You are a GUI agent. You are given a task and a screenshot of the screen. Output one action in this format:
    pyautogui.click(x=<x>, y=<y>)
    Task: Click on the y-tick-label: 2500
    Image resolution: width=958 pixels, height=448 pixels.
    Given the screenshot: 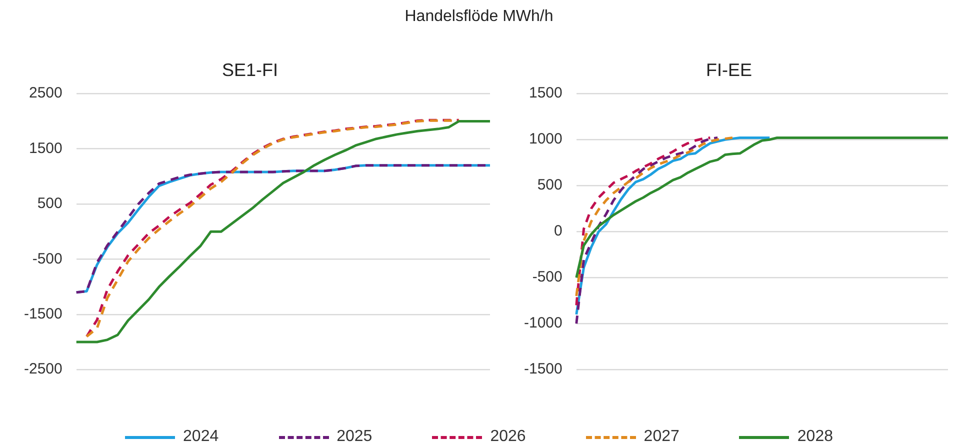 What is the action you would take?
    pyautogui.click(x=45, y=93)
    